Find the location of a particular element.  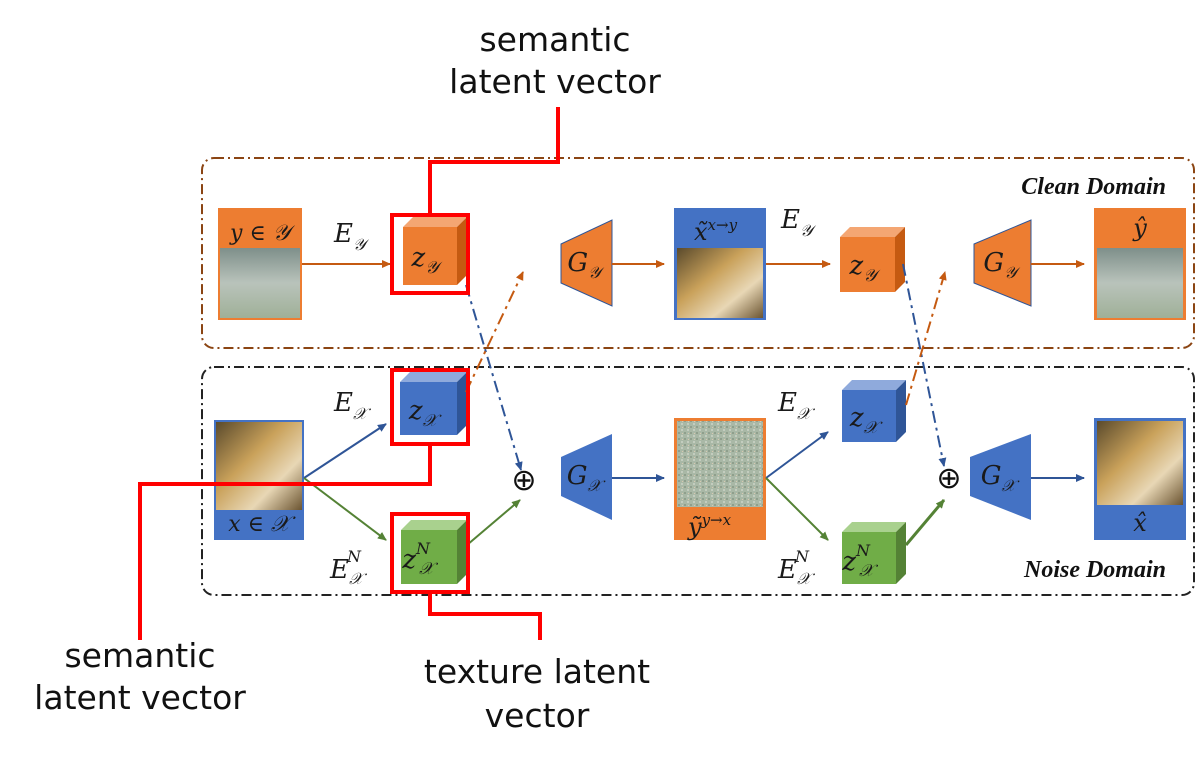

callout-bottom-center-line-2: vector is located at coordinates (537, 715).